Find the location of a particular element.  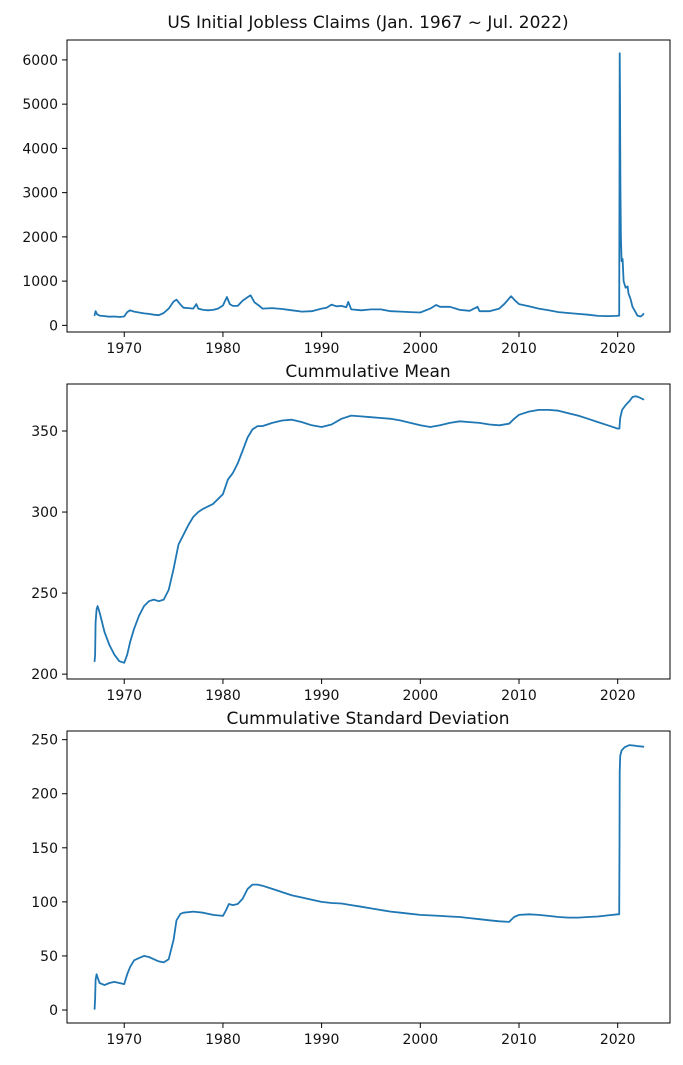

y-tick-label: 1000 is located at coordinates (40, 282).